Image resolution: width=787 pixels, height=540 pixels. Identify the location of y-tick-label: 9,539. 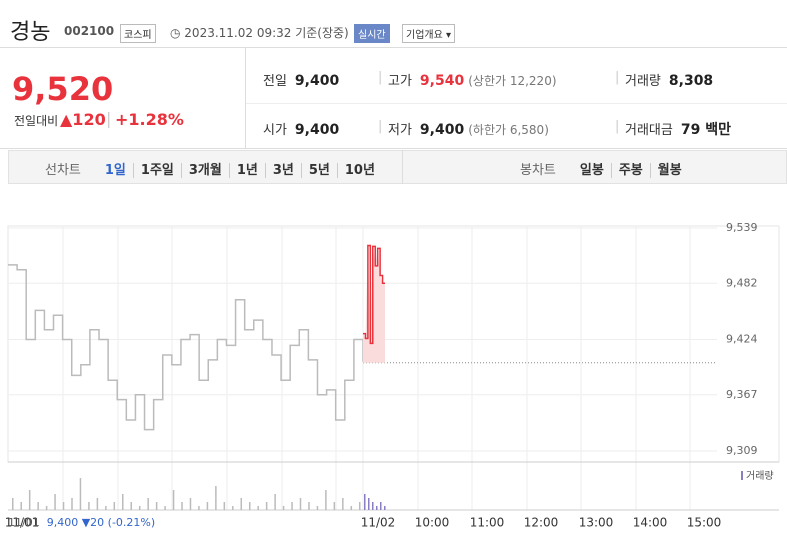
(742, 227).